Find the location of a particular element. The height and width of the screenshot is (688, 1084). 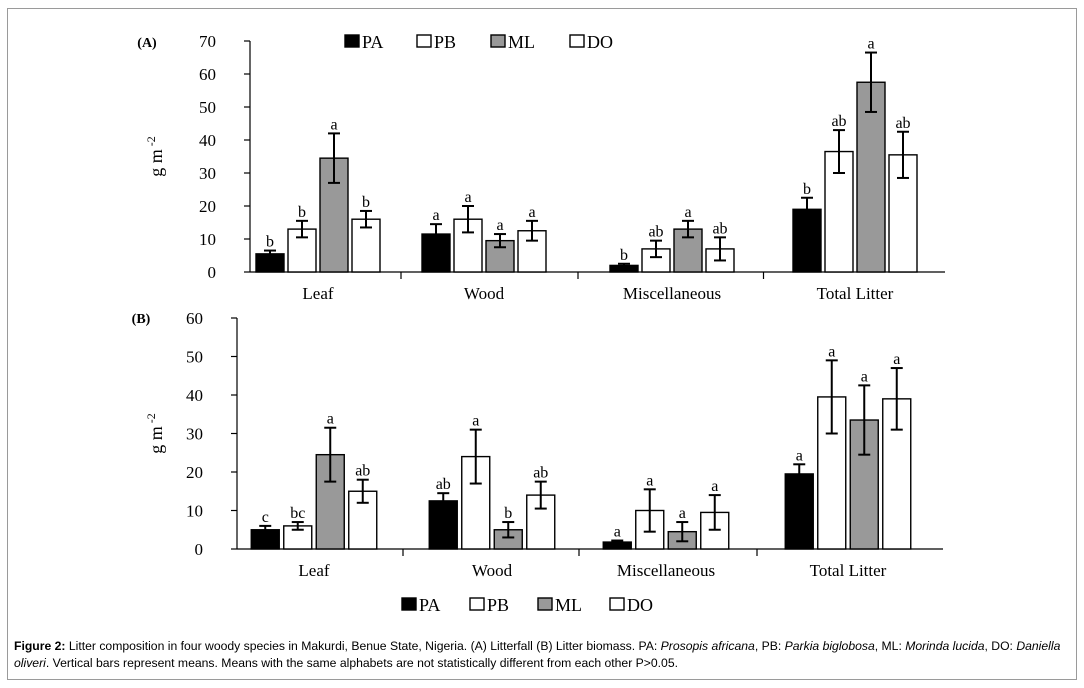

caption-text-2: , PB: is located at coordinates (769, 646).